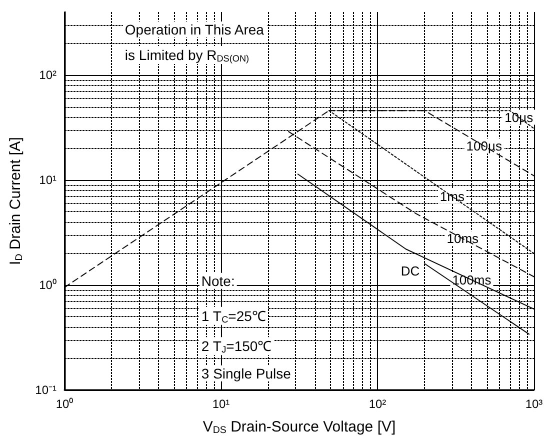 The height and width of the screenshot is (443, 548). I want to click on series-label: 100µs, so click(484, 146).